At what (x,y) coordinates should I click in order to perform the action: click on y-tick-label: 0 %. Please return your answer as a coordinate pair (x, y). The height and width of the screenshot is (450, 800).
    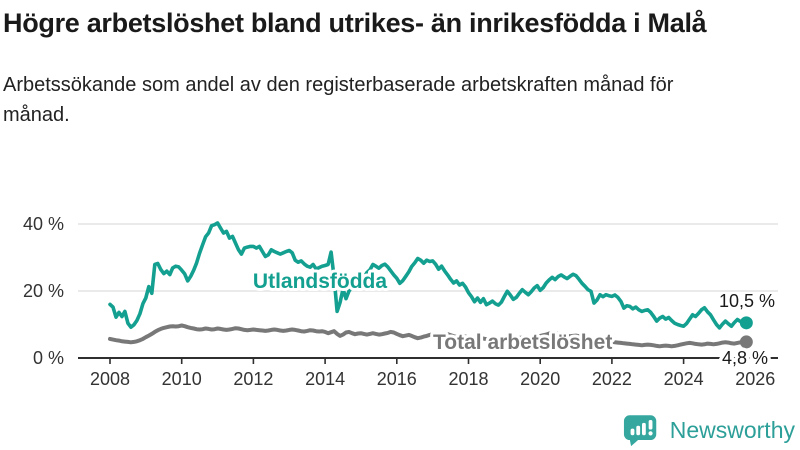
    Looking at the image, I should click on (48, 358).